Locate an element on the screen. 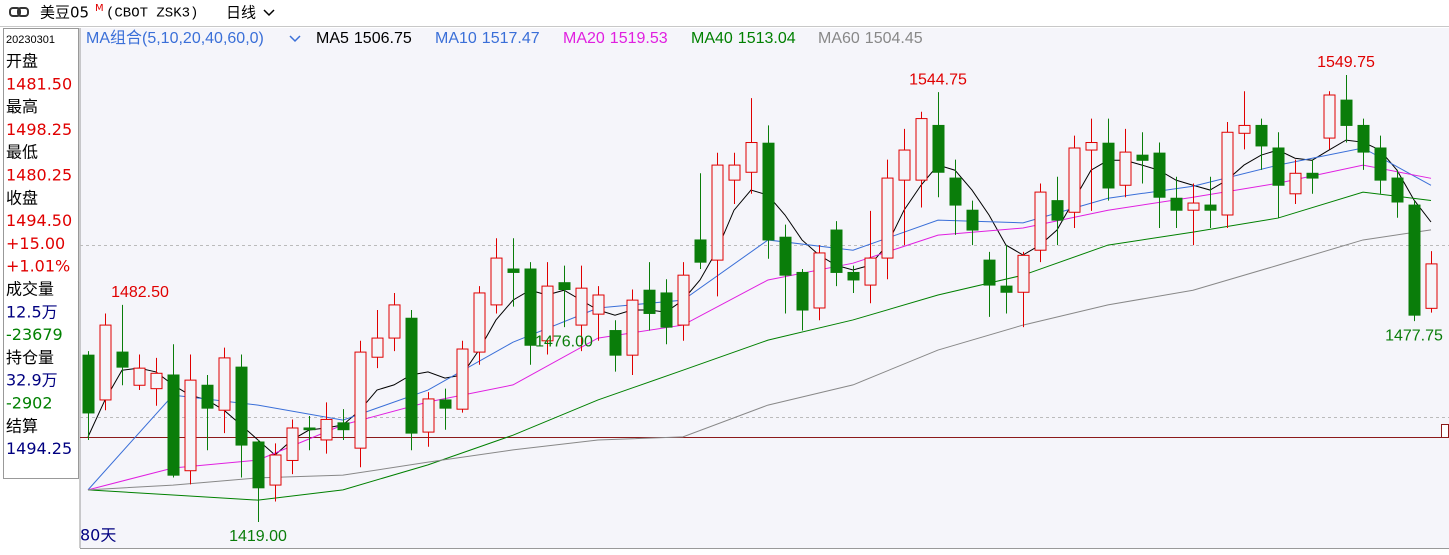  info-row: -2902 is located at coordinates (29, 403).